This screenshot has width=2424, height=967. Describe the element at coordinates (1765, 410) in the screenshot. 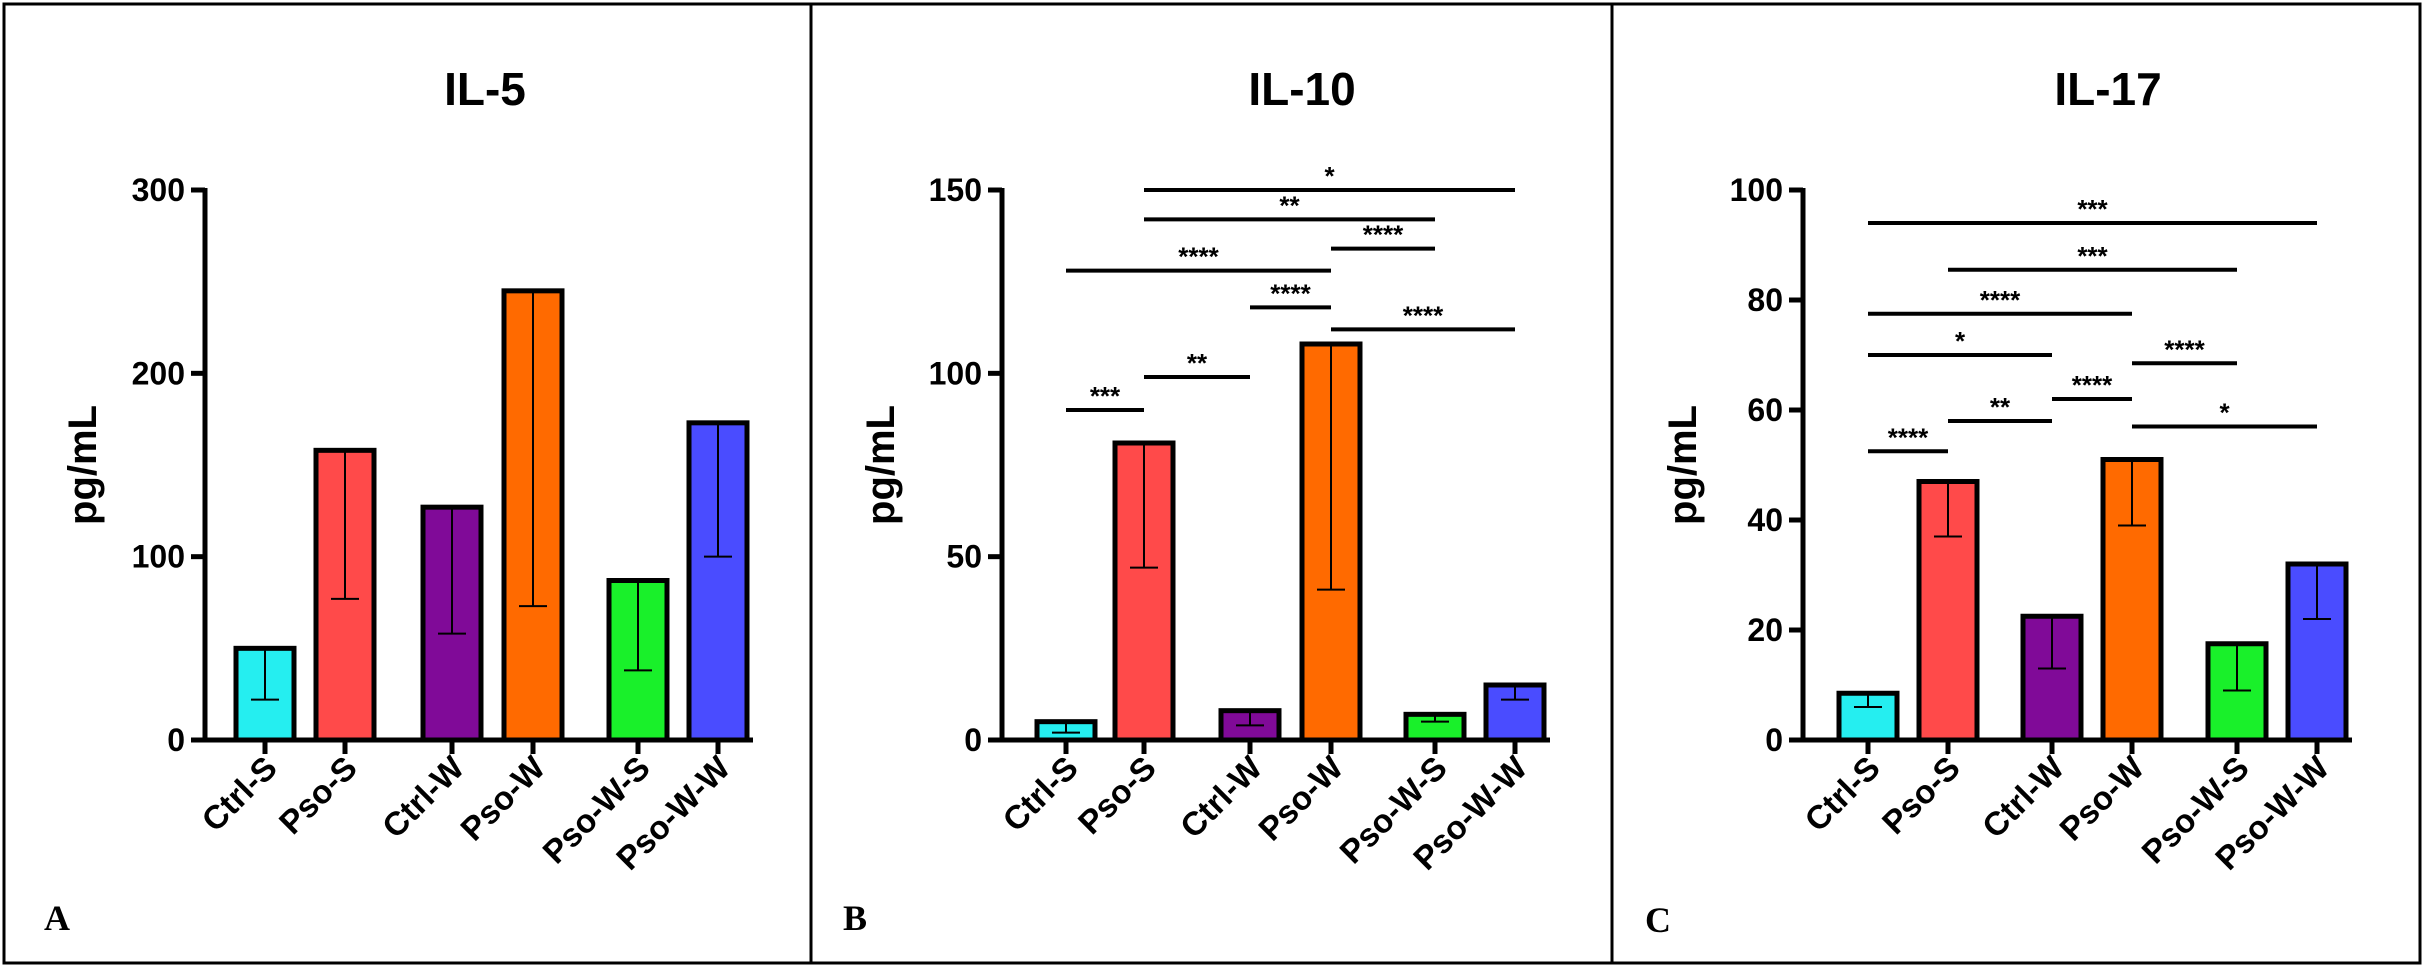

I see `y-tick-label: 60` at that location.